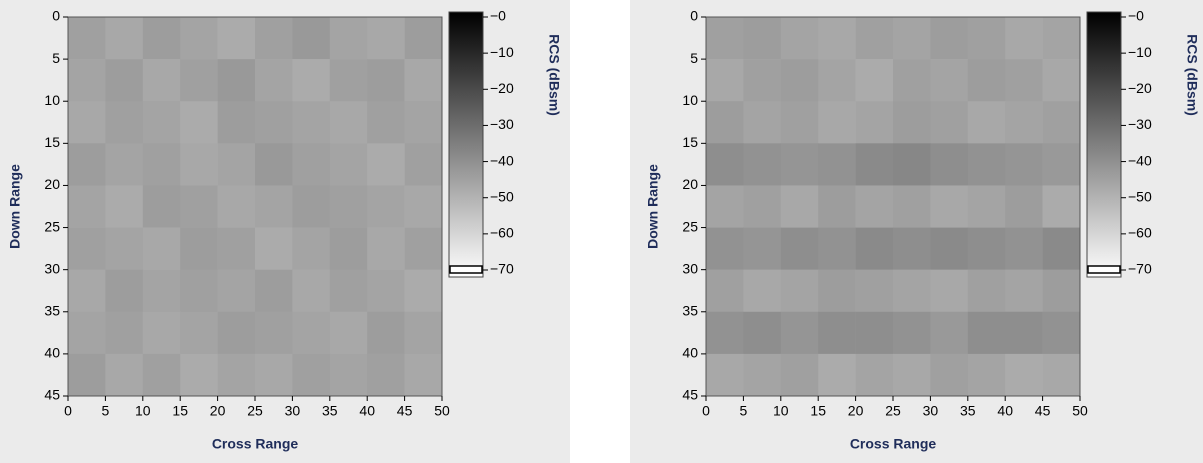 The height and width of the screenshot is (463, 1203). Describe the element at coordinates (52, 226) in the screenshot. I see `y-tick-label: 25` at that location.